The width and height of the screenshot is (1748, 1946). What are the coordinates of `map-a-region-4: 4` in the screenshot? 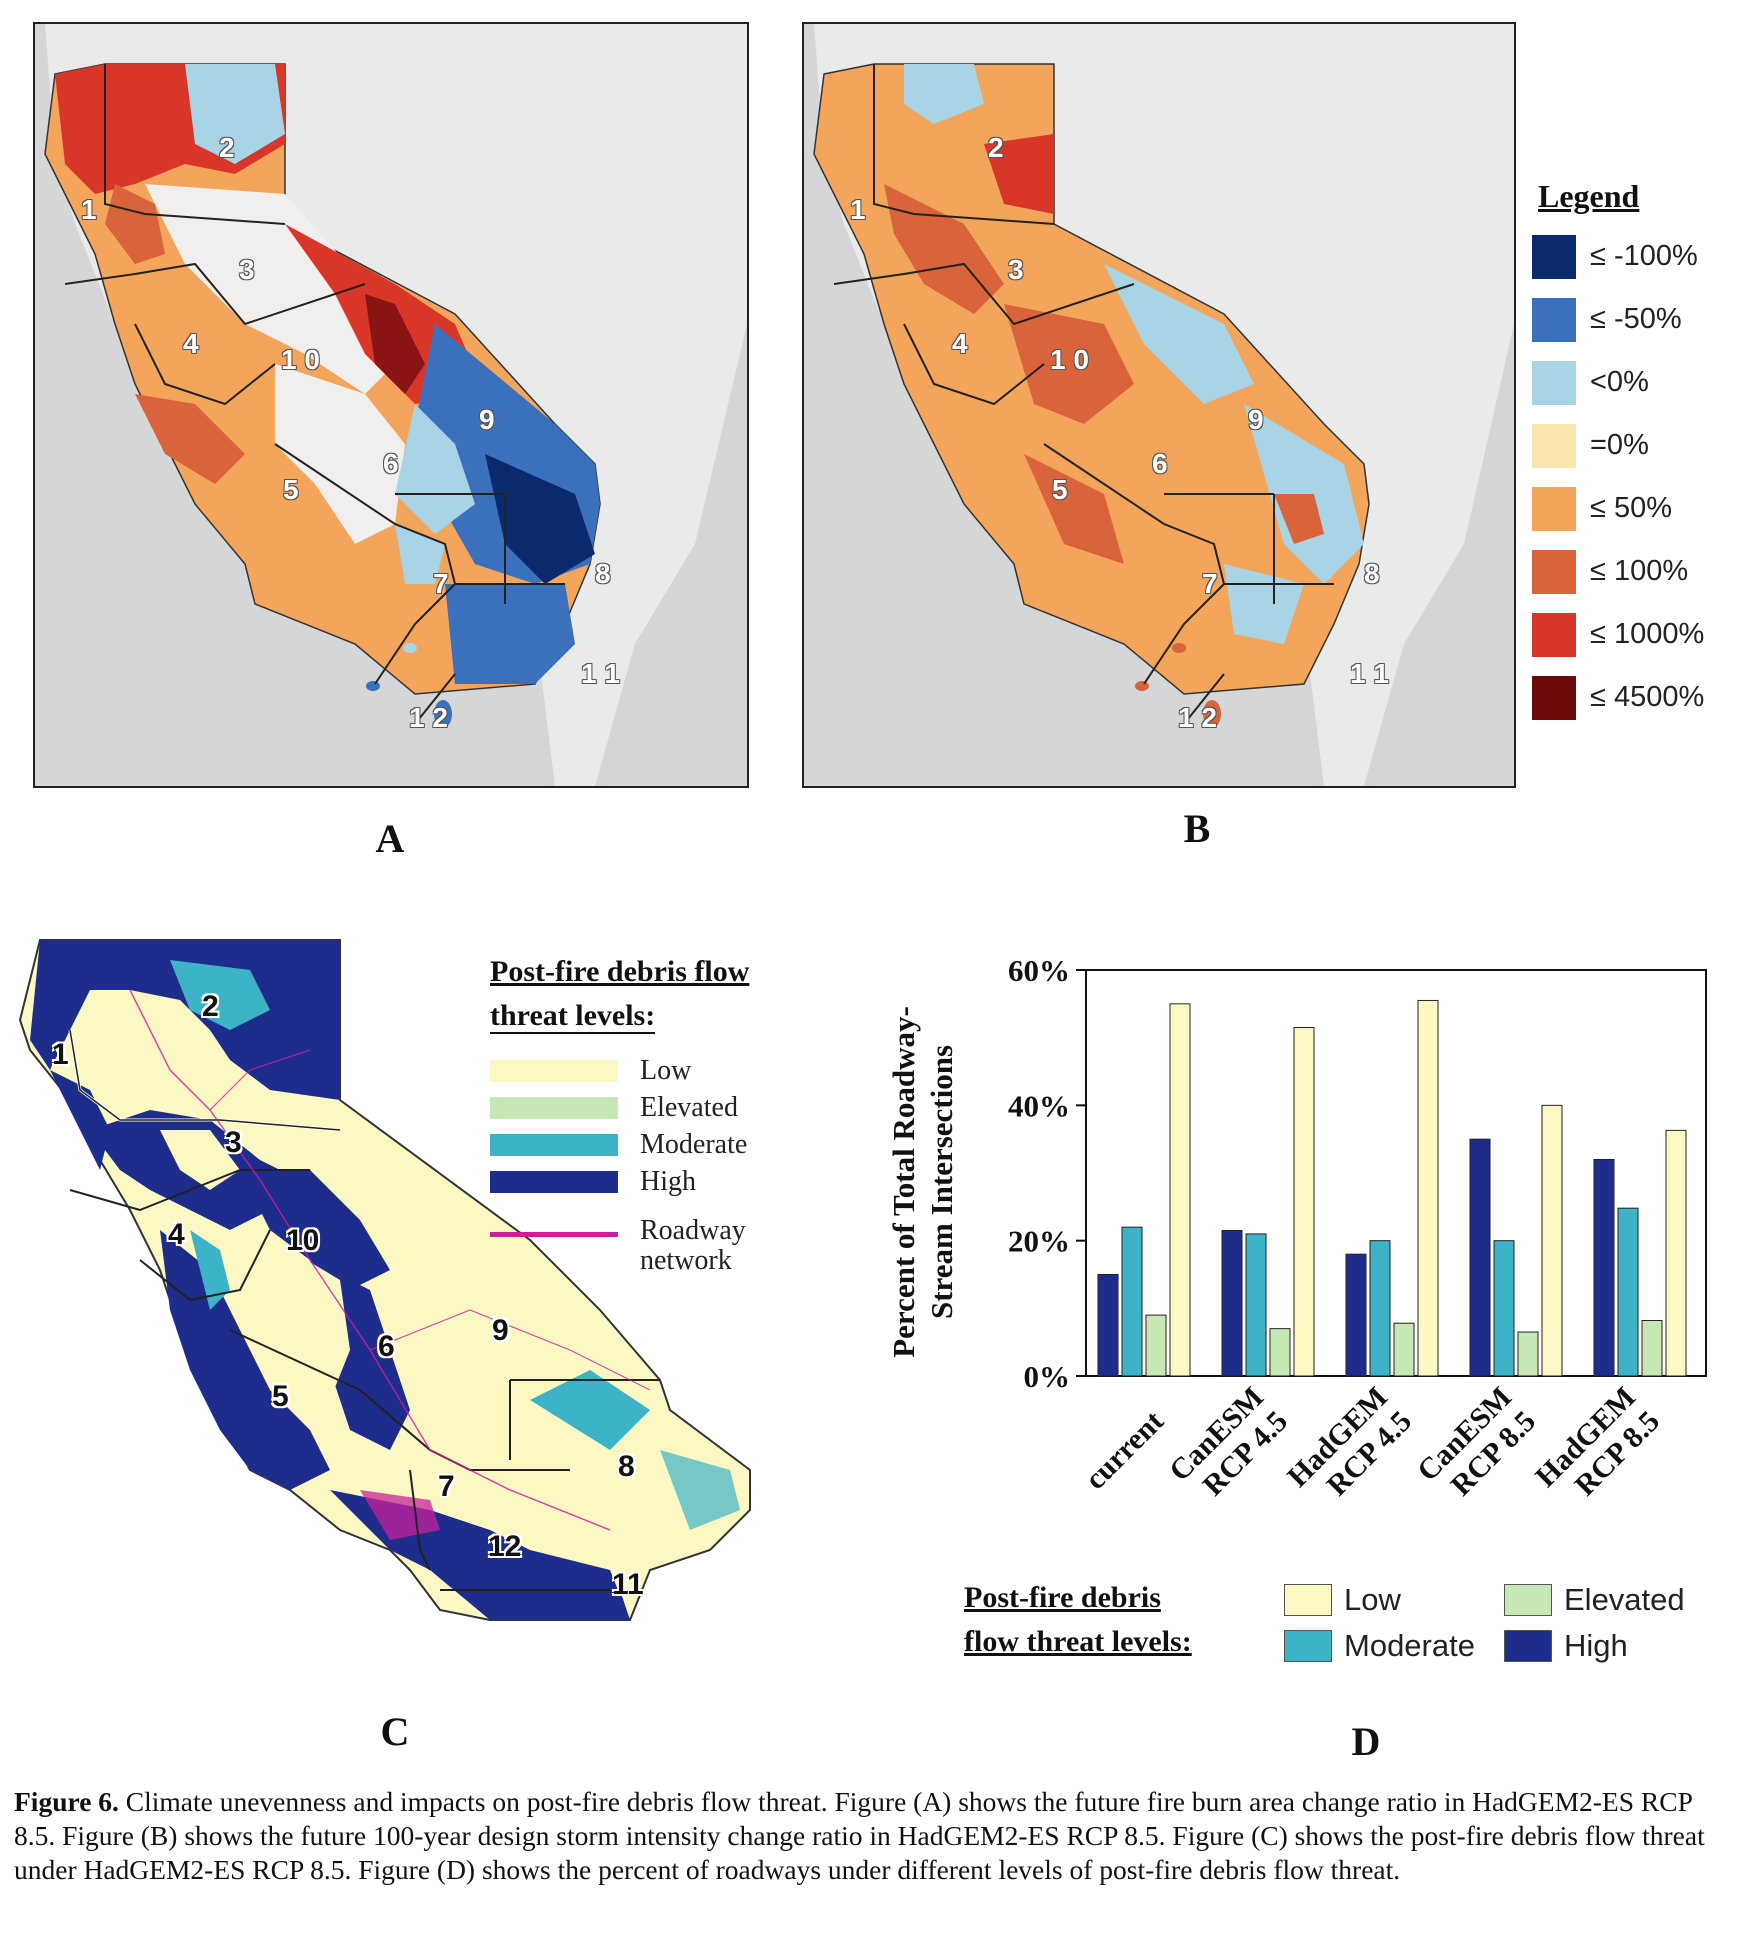 It's located at (191, 343).